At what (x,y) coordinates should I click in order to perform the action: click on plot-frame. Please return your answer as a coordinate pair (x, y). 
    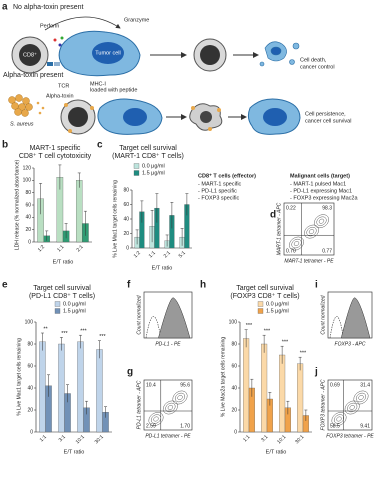
    Looking at the image, I should click on (350, 405).